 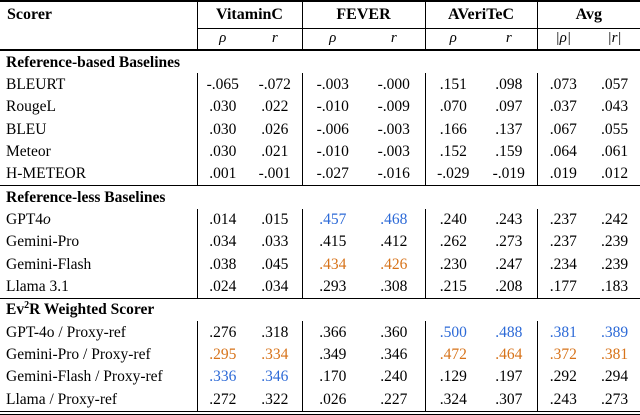 What do you see at coordinates (84, 377) in the screenshot?
I see `scorer-name: Gemini-Flash / Proxy-ref` at bounding box center [84, 377].